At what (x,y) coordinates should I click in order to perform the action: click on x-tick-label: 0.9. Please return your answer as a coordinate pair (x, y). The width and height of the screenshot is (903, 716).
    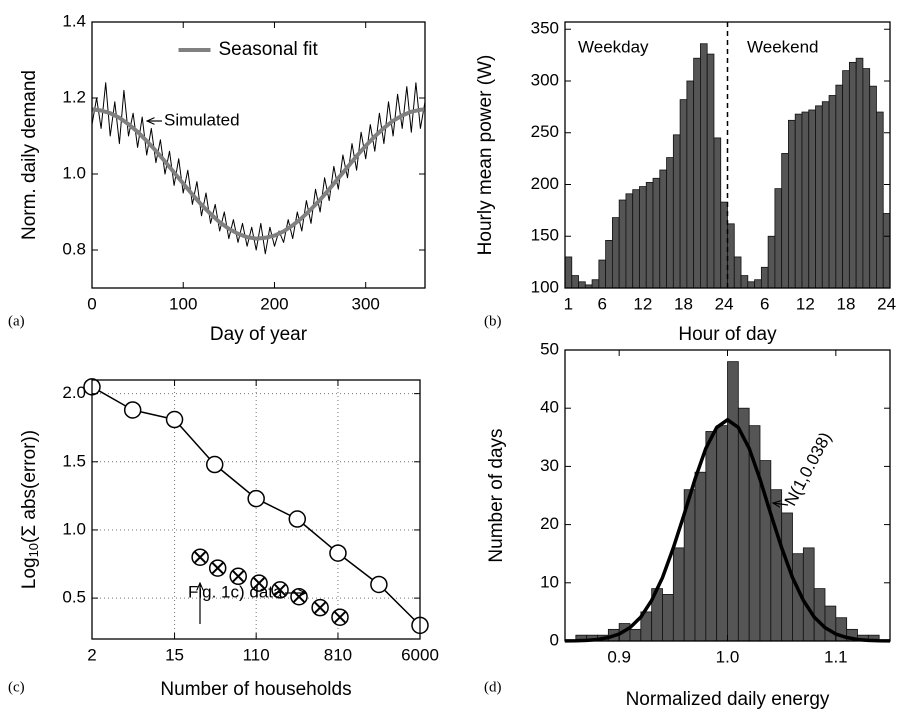
    Looking at the image, I should click on (619, 656).